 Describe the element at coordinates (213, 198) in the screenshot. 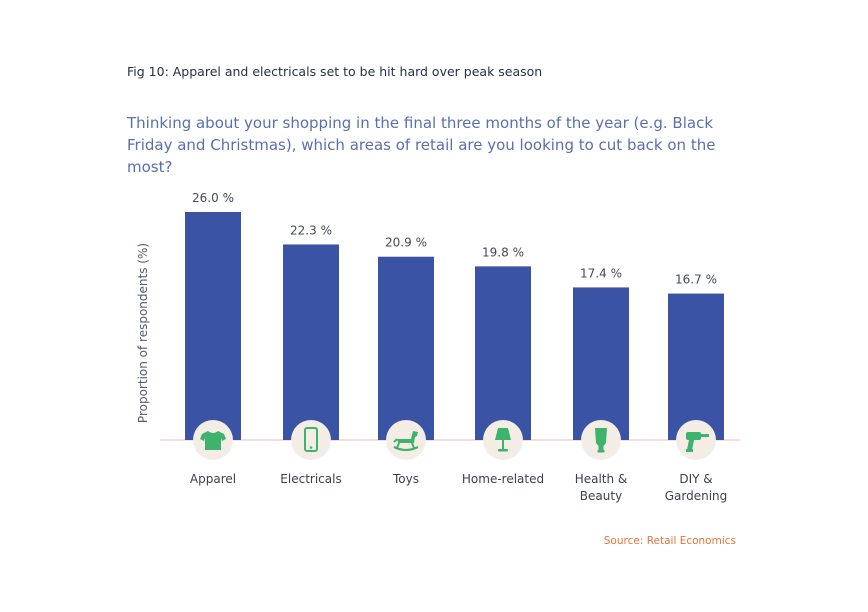

I see `data-label: 26.0 %` at that location.